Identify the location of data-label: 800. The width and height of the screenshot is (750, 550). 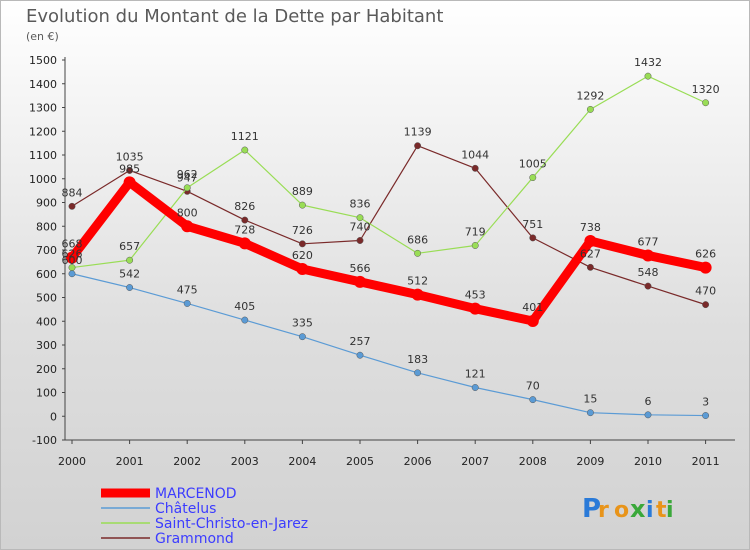
(187, 212).